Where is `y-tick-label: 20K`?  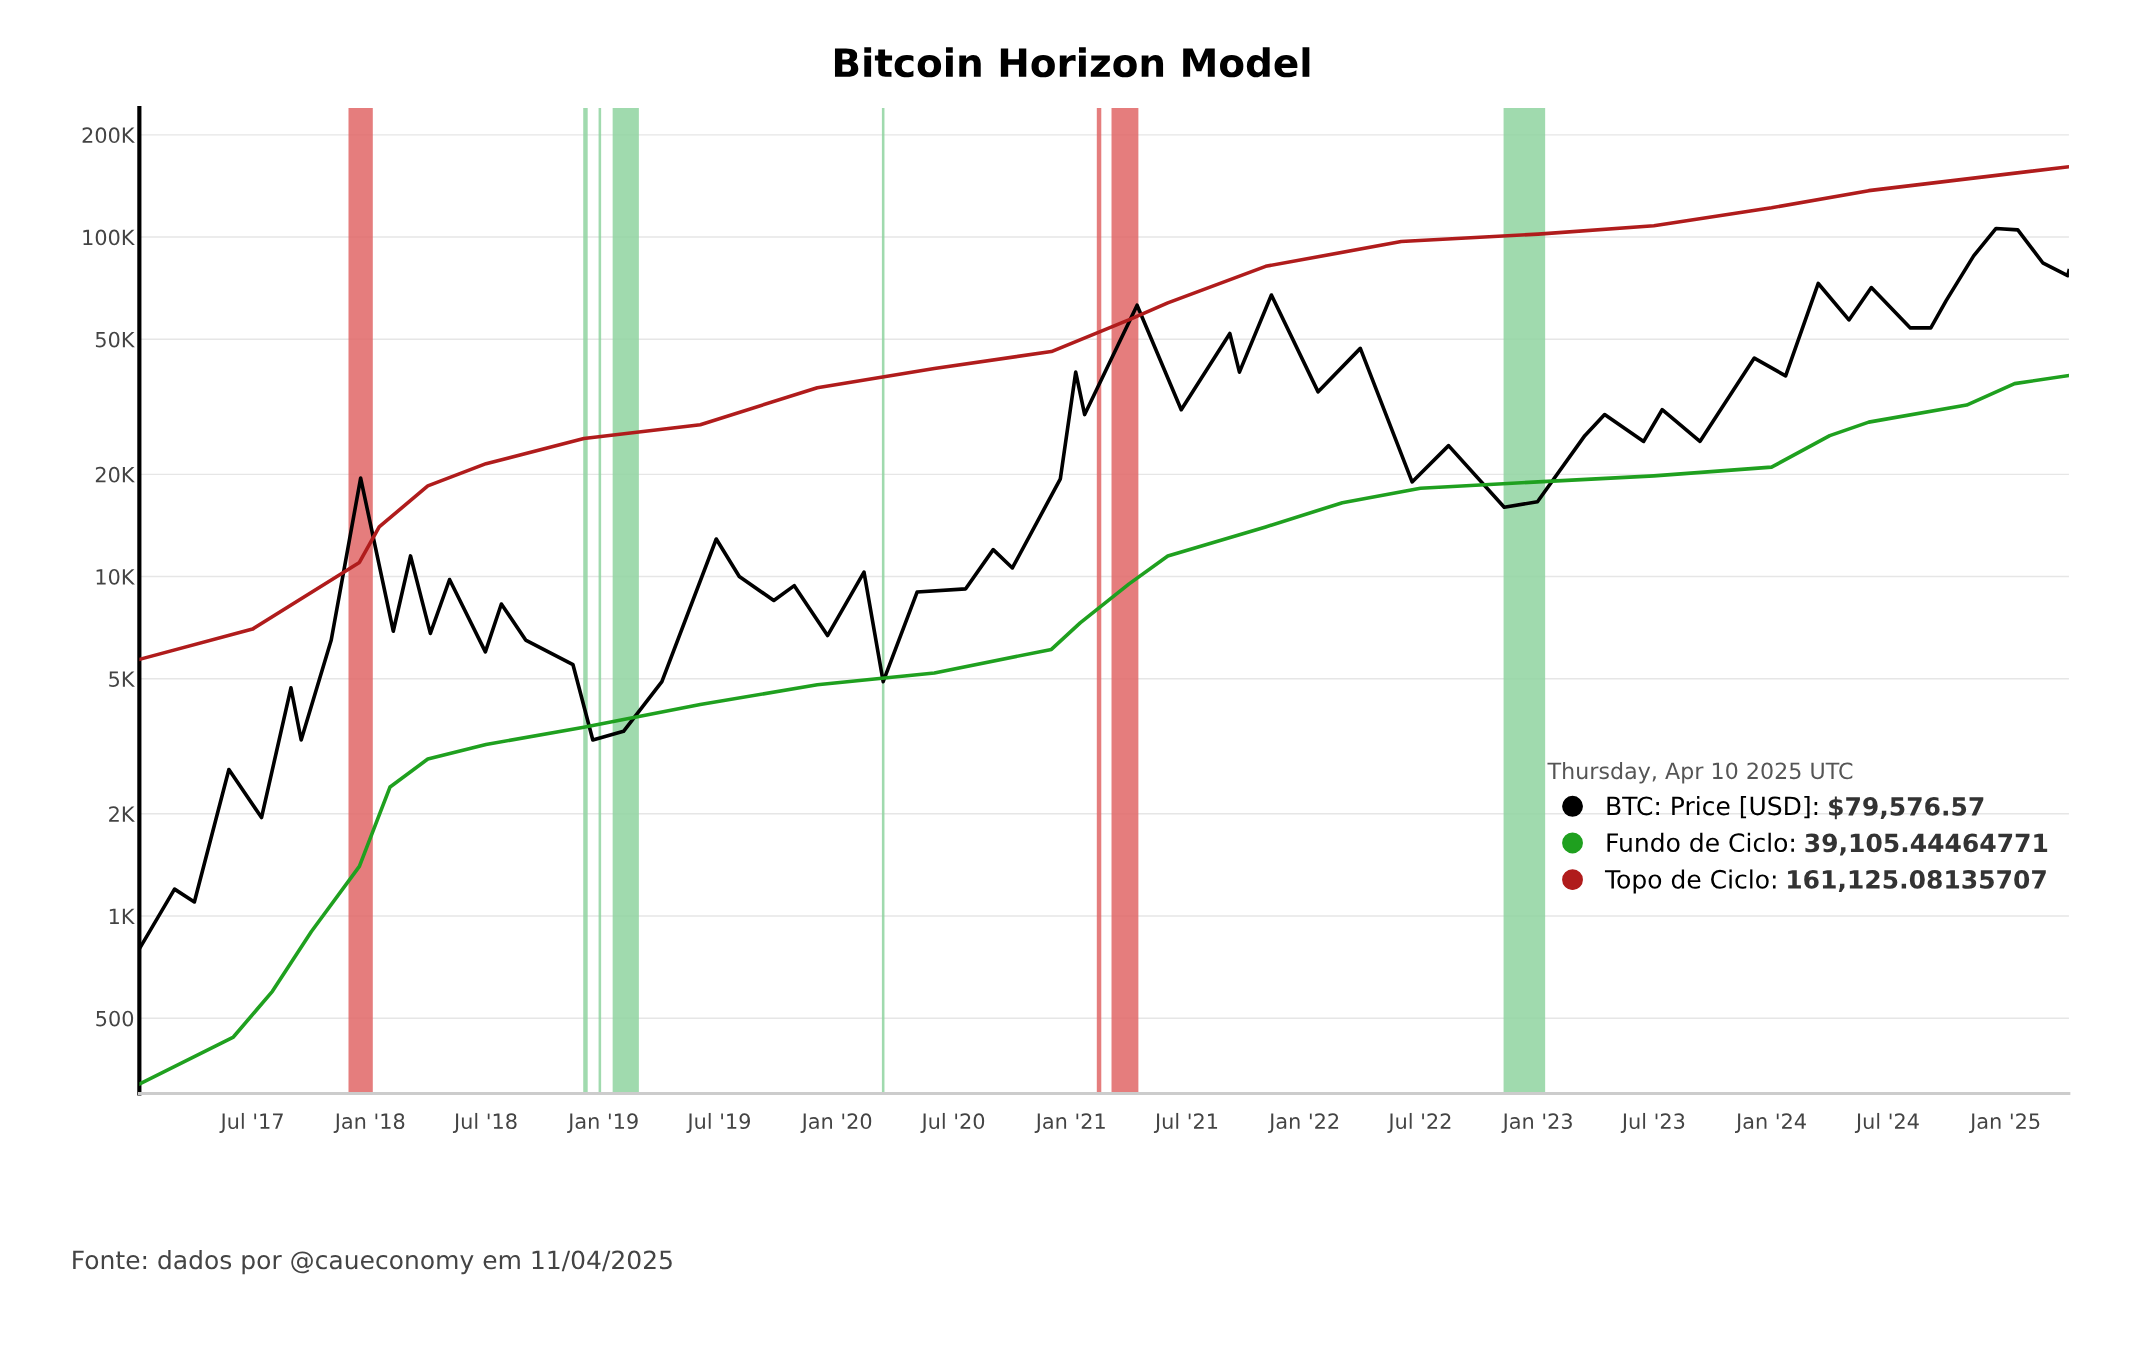
y-tick-label: 20K is located at coordinates (115, 474).